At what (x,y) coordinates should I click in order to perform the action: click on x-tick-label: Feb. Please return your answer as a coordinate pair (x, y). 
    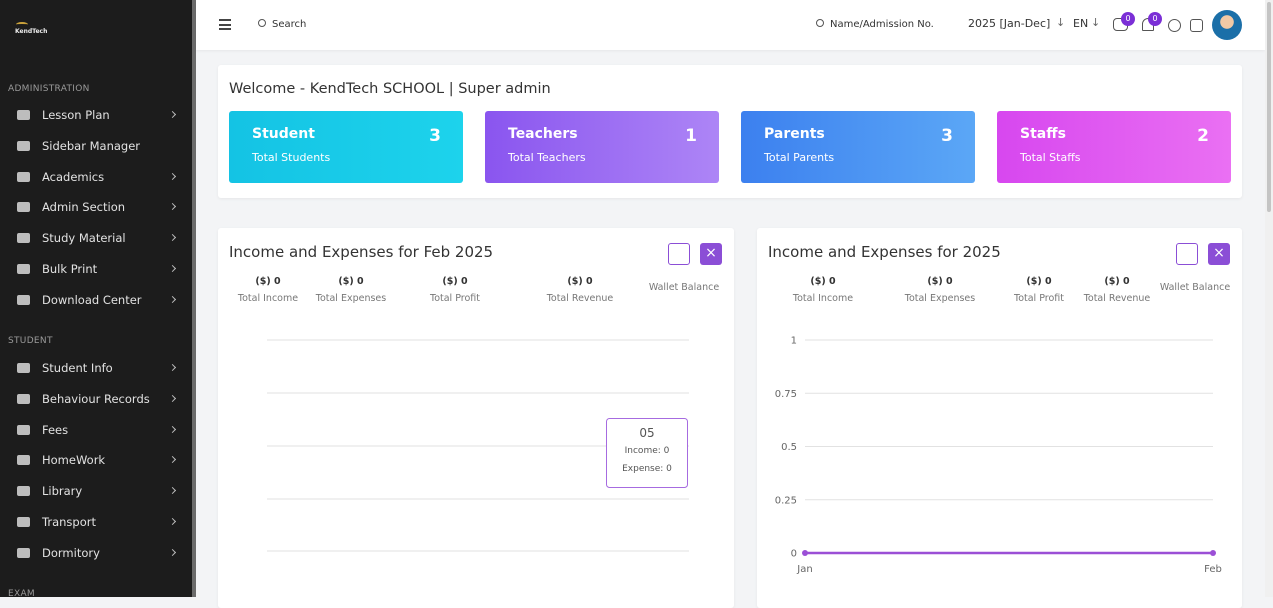
    Looking at the image, I should click on (1213, 569).